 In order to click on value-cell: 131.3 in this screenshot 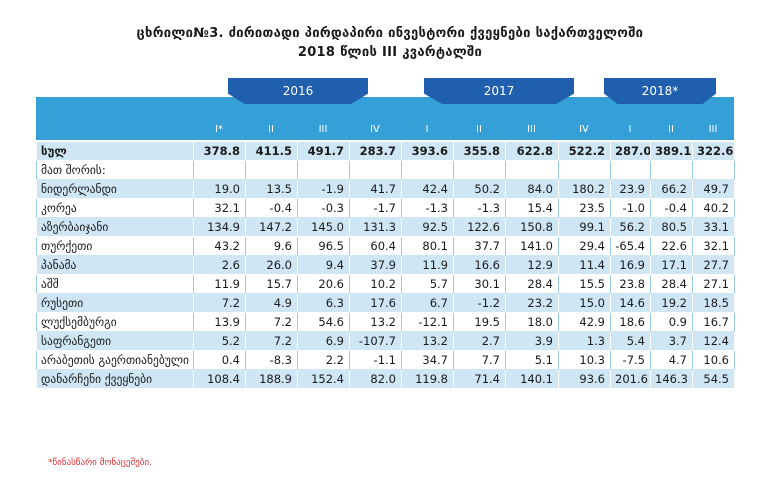, I will do `click(375, 227)`.